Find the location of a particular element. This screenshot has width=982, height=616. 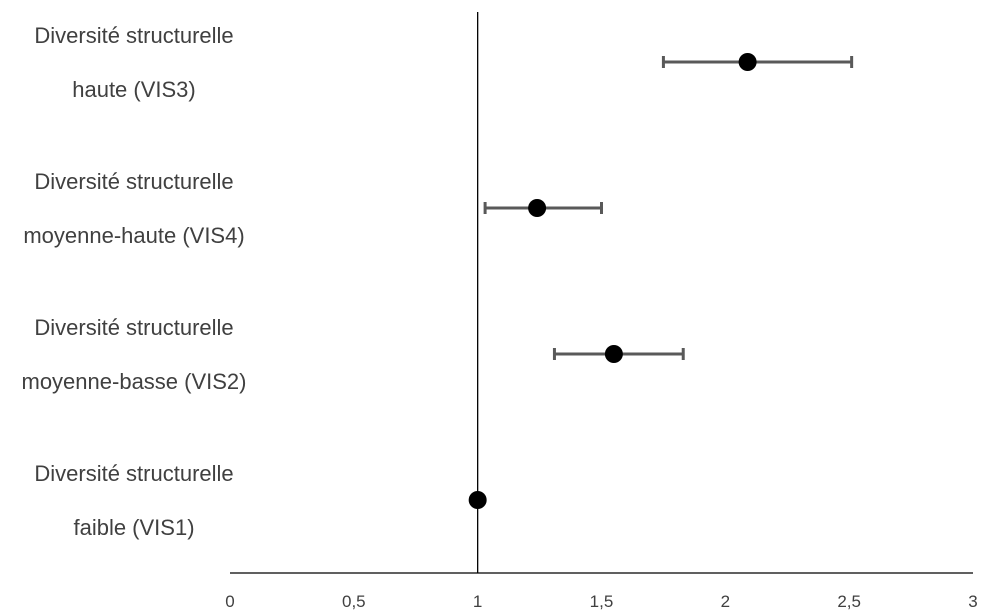

x-tick-label: 1,5 is located at coordinates (602, 601).